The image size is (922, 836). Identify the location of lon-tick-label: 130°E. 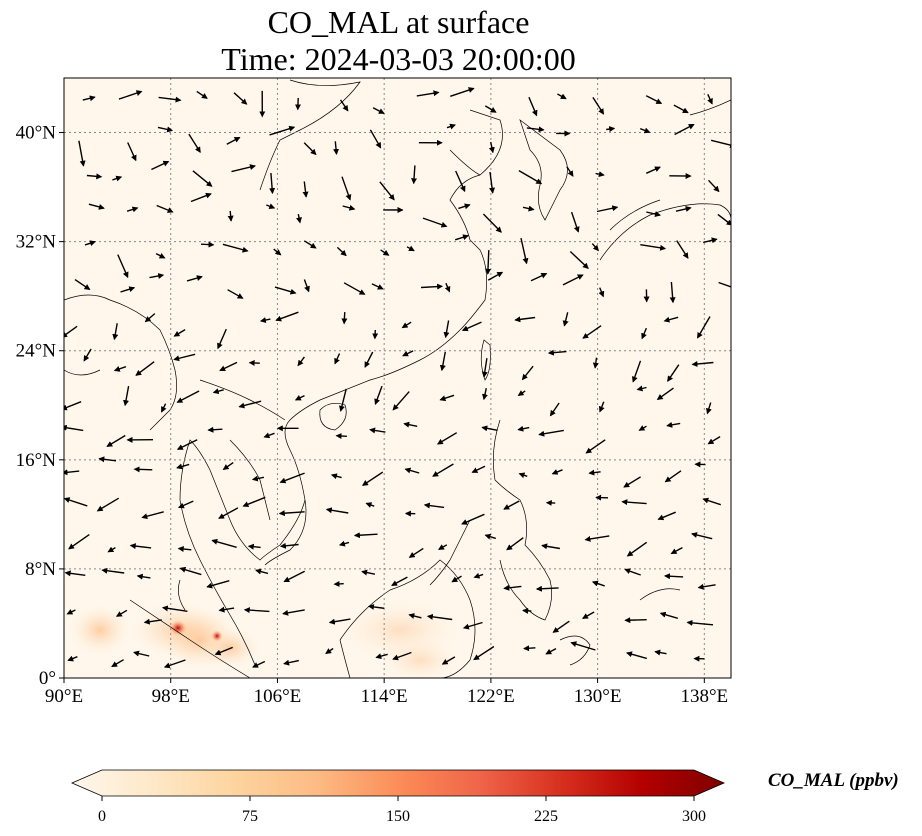
(598, 696).